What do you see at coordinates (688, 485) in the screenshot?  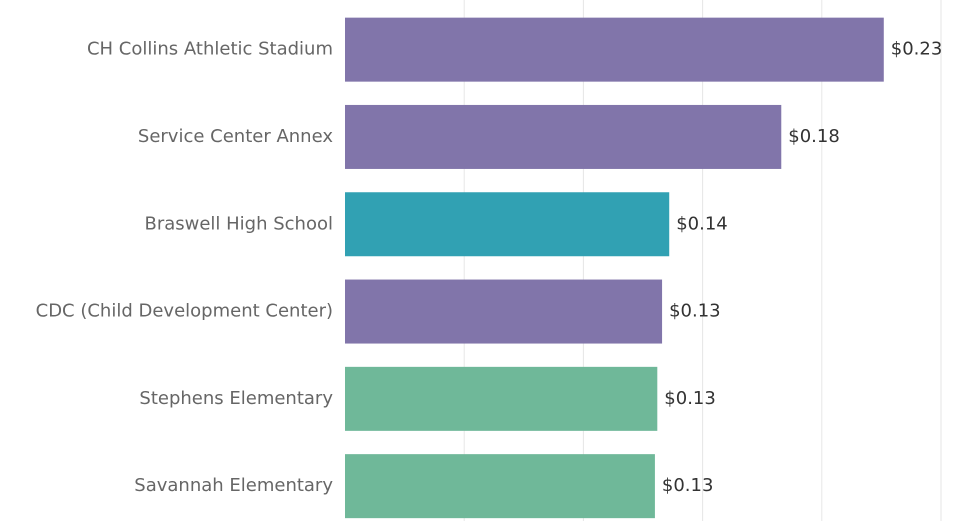 I see `value-label-5: $0.13` at bounding box center [688, 485].